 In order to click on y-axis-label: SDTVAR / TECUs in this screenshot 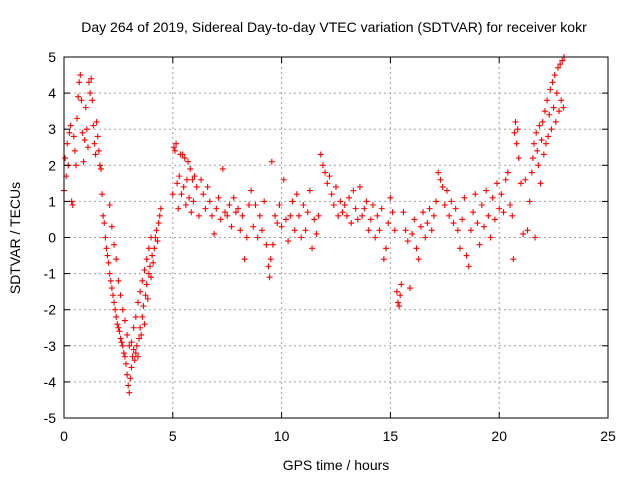, I will do `click(15, 238)`.